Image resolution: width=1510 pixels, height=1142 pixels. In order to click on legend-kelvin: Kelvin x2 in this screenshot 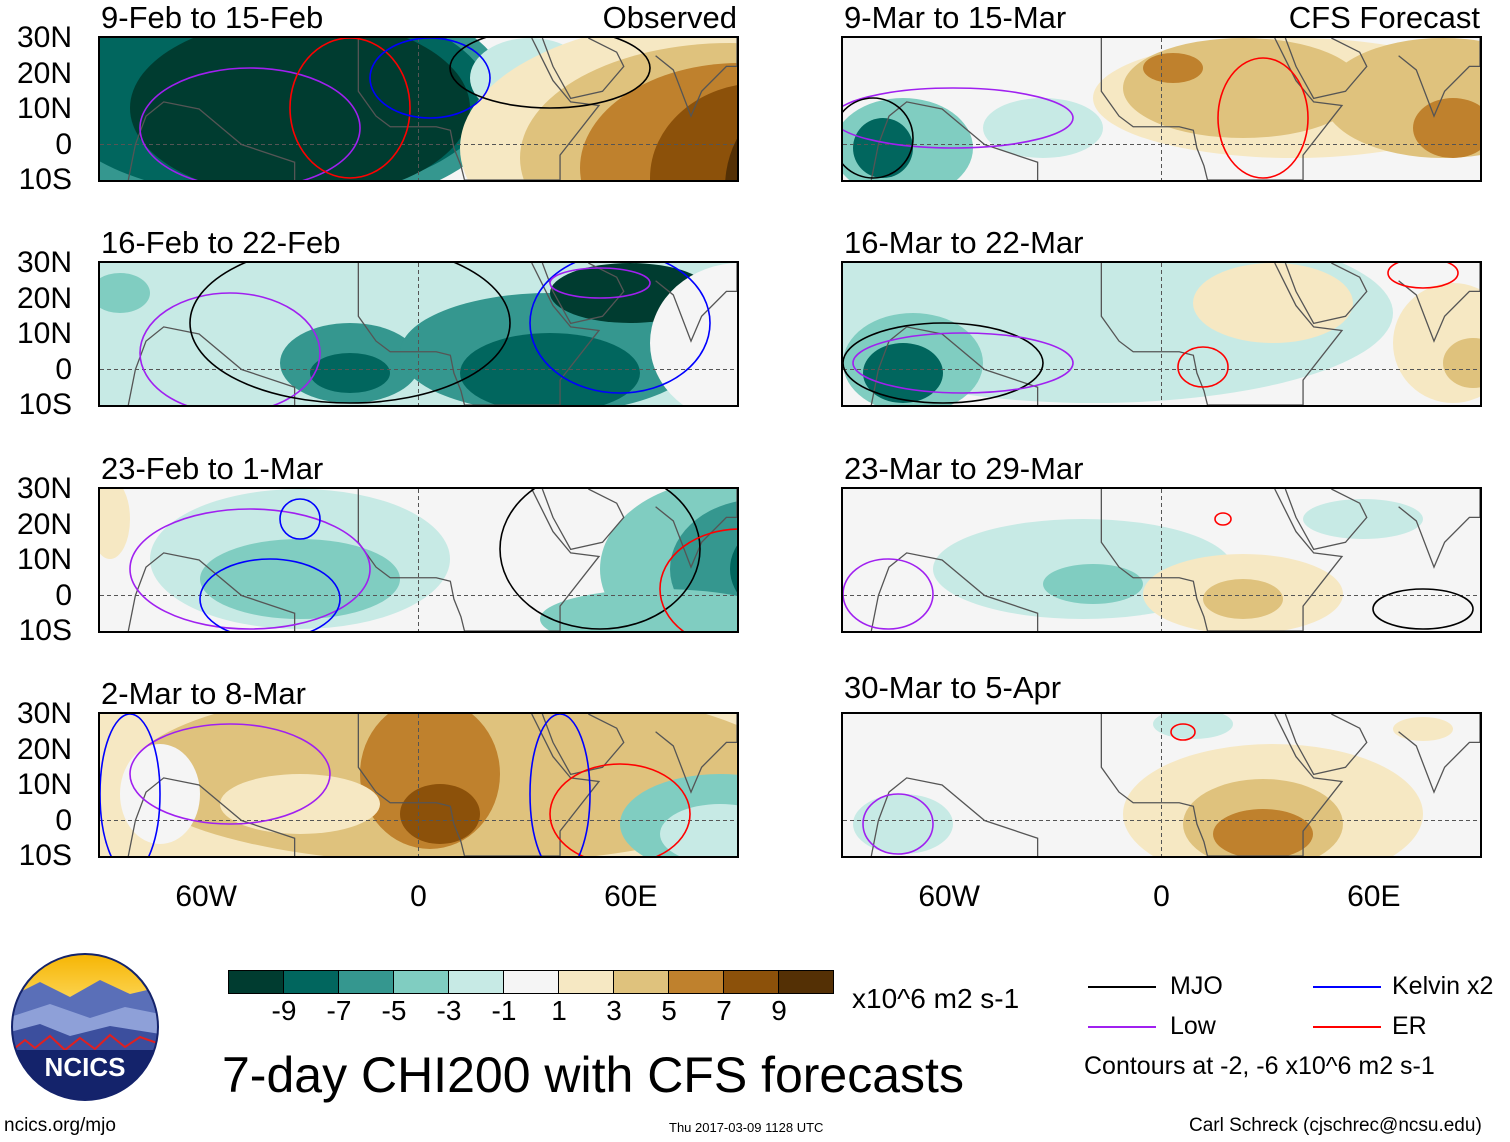, I will do `click(1443, 986)`.